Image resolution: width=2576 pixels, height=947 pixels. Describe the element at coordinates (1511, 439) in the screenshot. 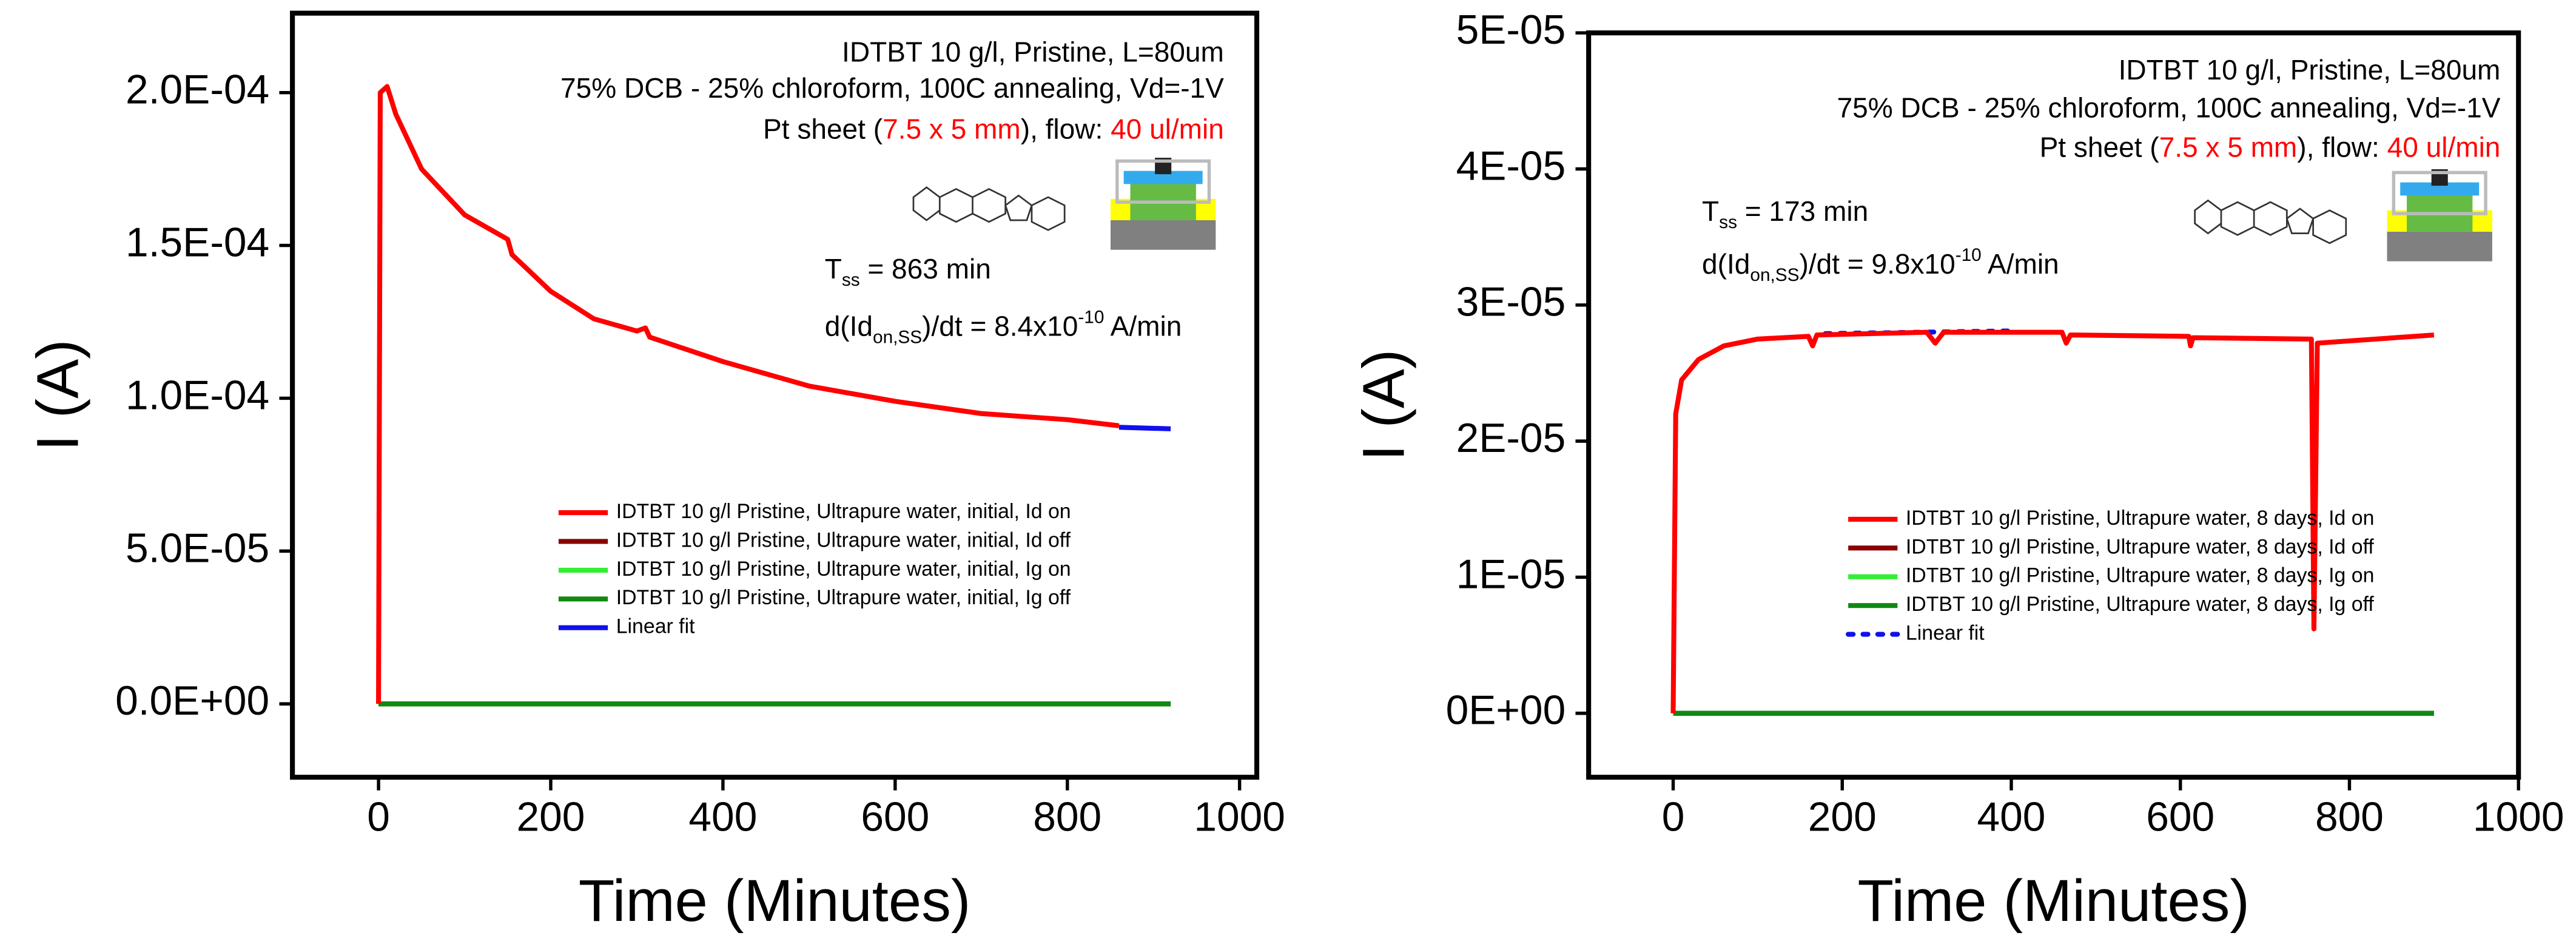

I see `y-tick-label: 2E-05` at that location.